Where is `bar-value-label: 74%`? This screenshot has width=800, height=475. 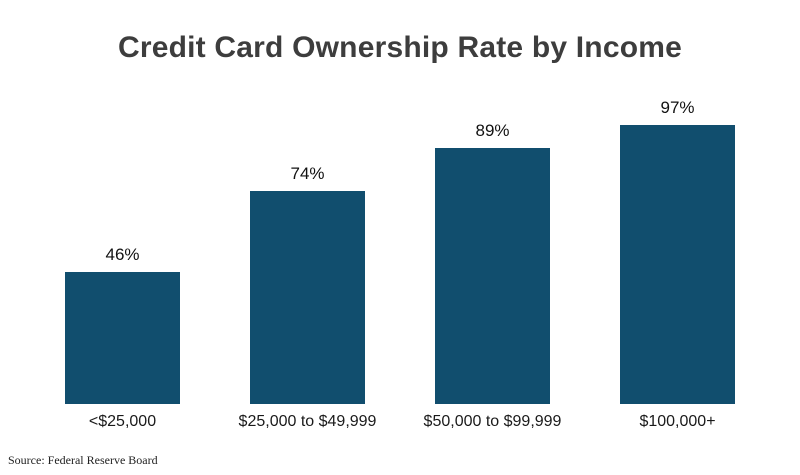
bar-value-label: 74% is located at coordinates (307, 173).